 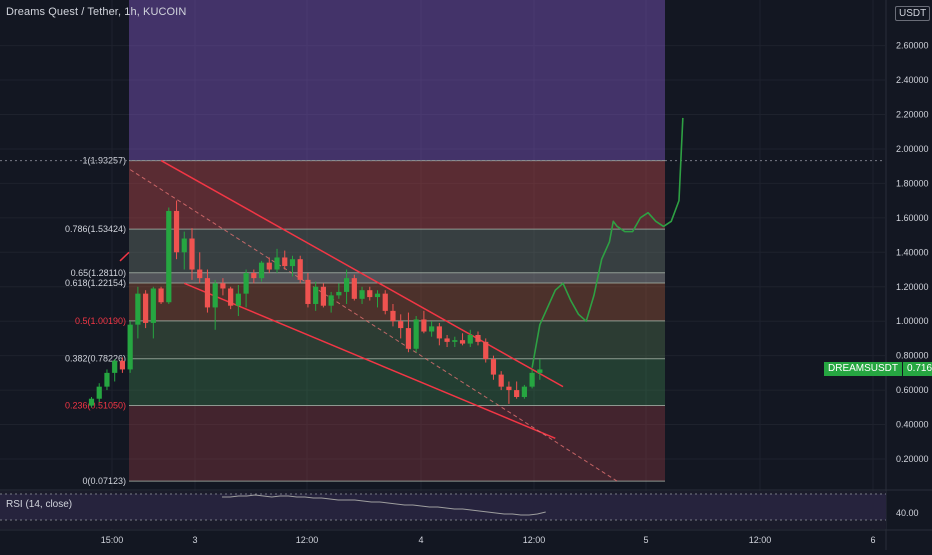 I want to click on y-axis-tick-label: 0.80000, so click(x=912, y=356).